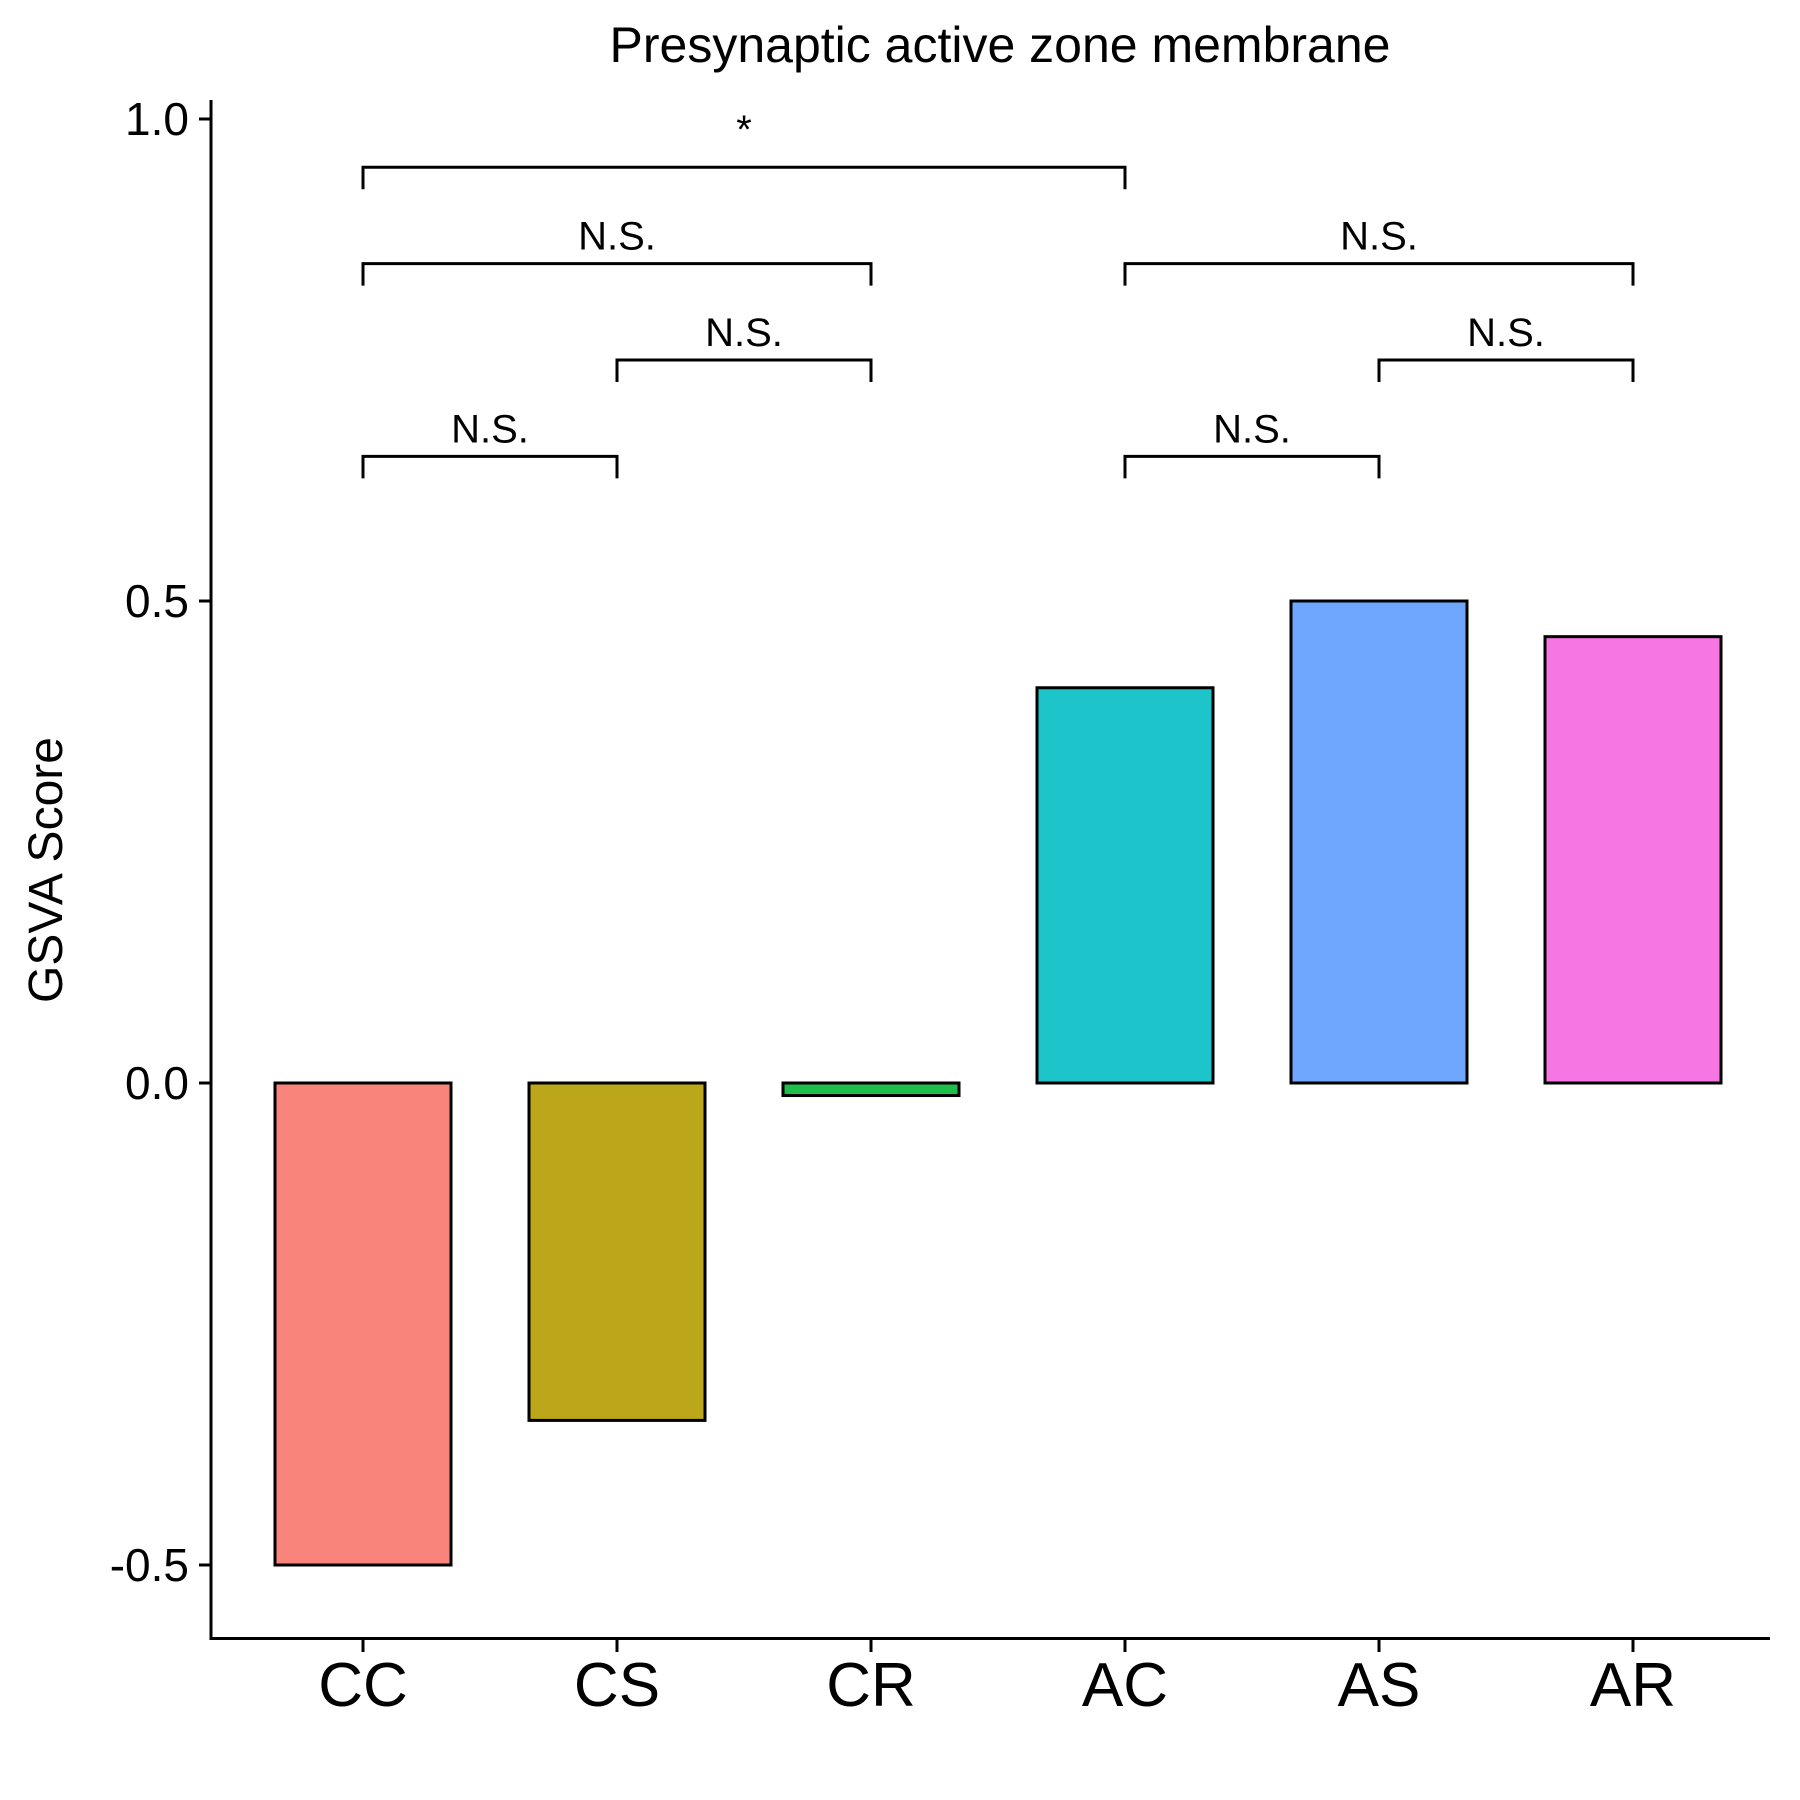  What do you see at coordinates (46, 870) in the screenshot?
I see `y-axis-label: GSVA Score` at bounding box center [46, 870].